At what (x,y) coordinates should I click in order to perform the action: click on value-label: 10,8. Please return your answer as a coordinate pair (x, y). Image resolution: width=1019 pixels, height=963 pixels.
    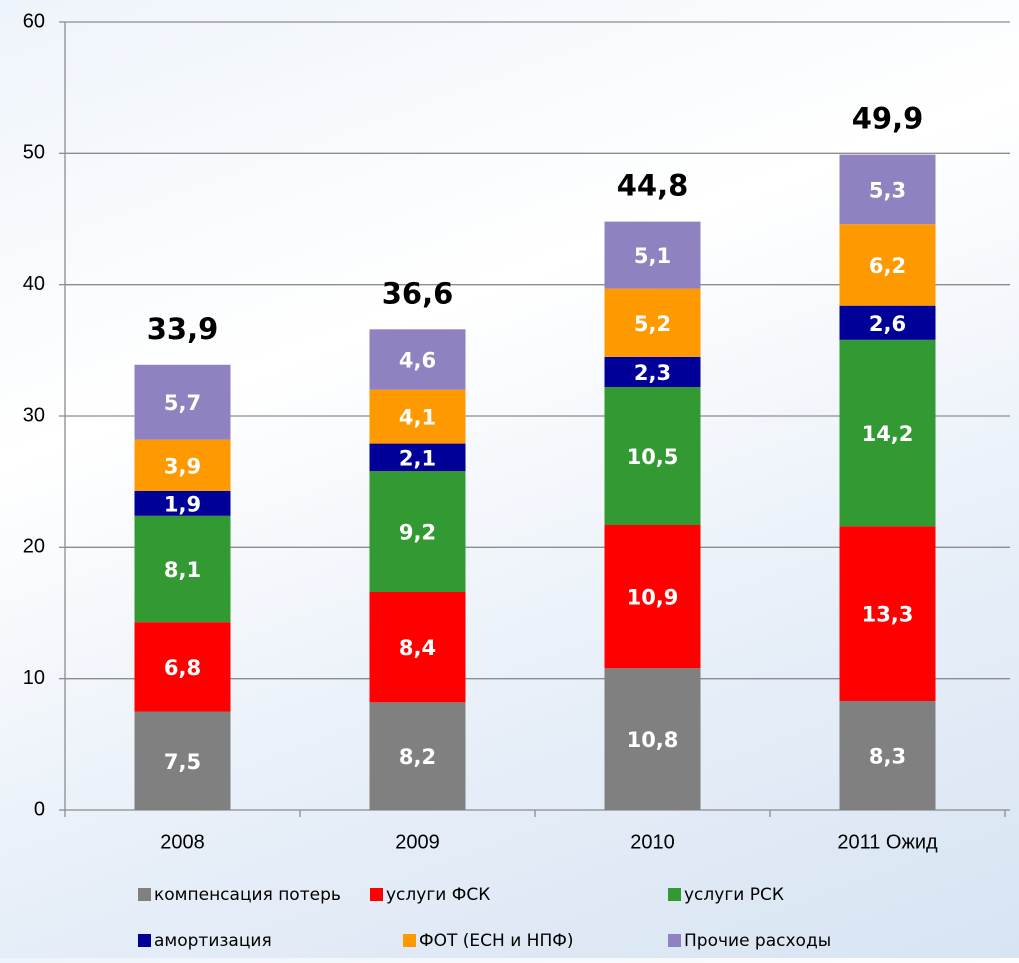
    Looking at the image, I should click on (653, 740).